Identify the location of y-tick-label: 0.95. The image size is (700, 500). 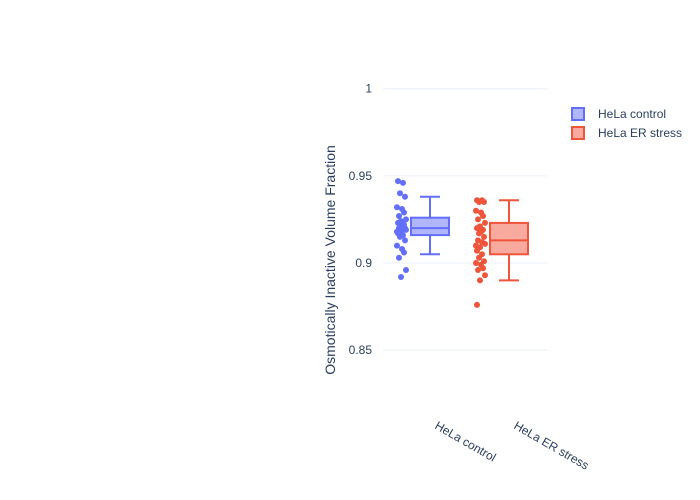
(361, 176).